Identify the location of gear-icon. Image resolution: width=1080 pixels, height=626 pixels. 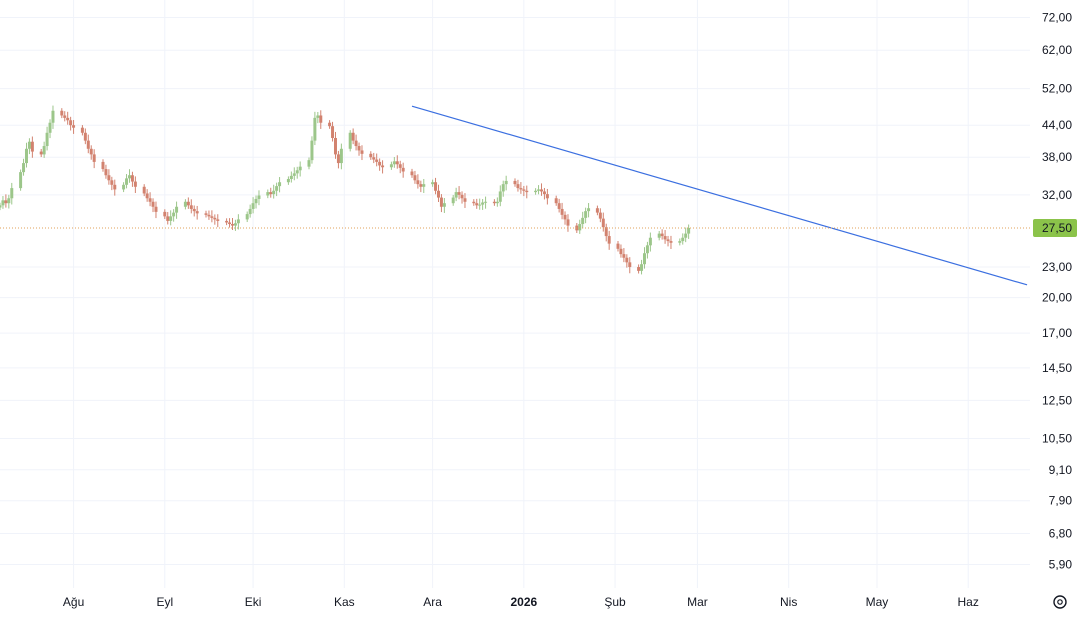
(1060, 602).